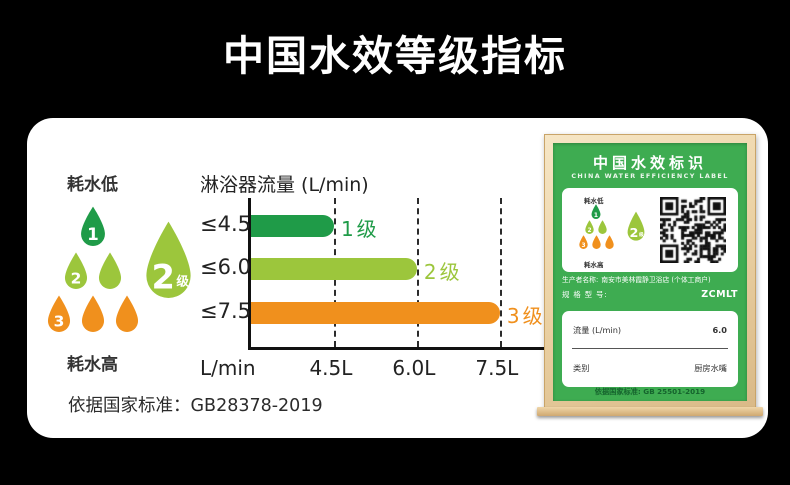  What do you see at coordinates (649, 163) in the screenshot?
I see `label-title: 中国水效标识` at bounding box center [649, 163].